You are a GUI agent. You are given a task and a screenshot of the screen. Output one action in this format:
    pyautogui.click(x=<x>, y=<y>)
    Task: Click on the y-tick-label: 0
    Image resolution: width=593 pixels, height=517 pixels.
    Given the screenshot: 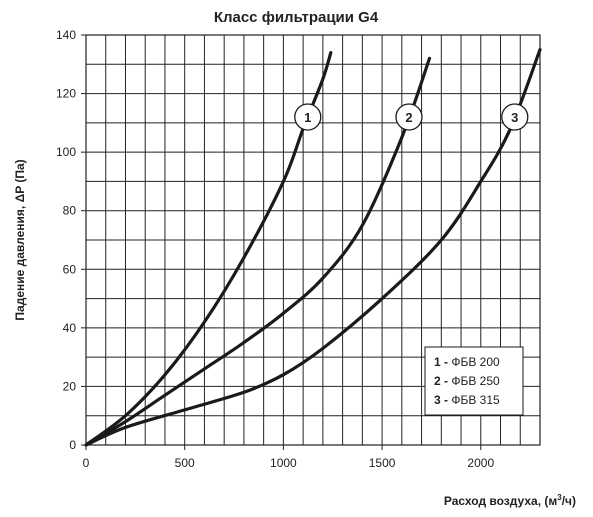 What is the action you would take?
    pyautogui.click(x=72, y=445)
    